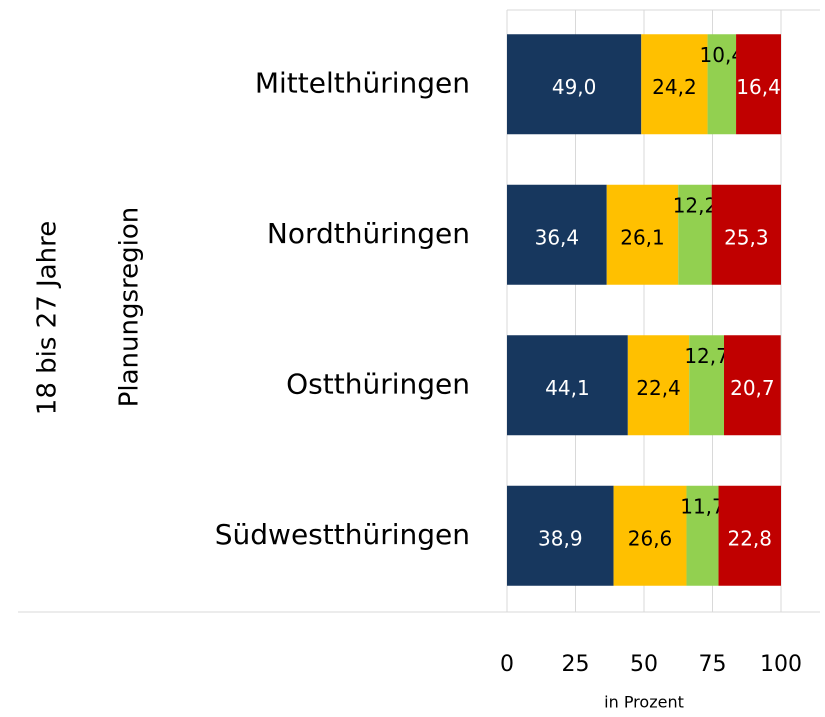  What do you see at coordinates (362, 82) in the screenshot?
I see `y-tick-label: Mittelthüringen` at bounding box center [362, 82].